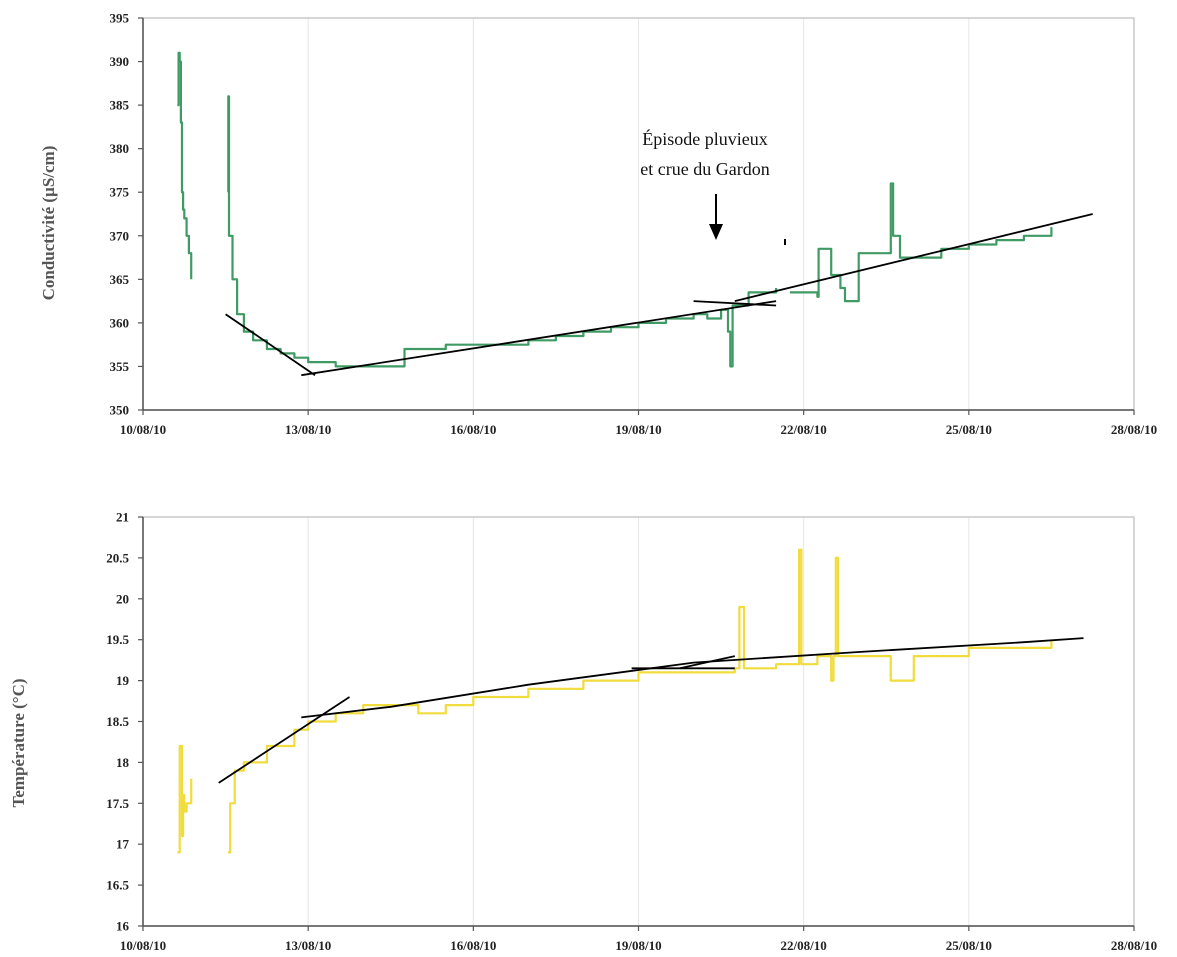  Describe the element at coordinates (704, 169) in the screenshot. I see `annotation-line-2: et crue du Gardon` at that location.